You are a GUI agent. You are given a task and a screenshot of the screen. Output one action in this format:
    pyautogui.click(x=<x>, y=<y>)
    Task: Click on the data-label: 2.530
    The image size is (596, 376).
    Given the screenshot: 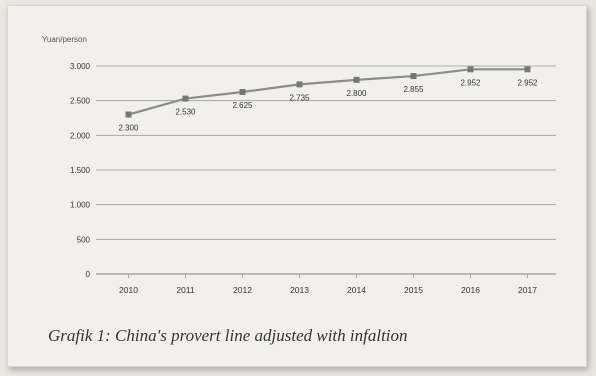 What is the action you would take?
    pyautogui.click(x=185, y=112)
    